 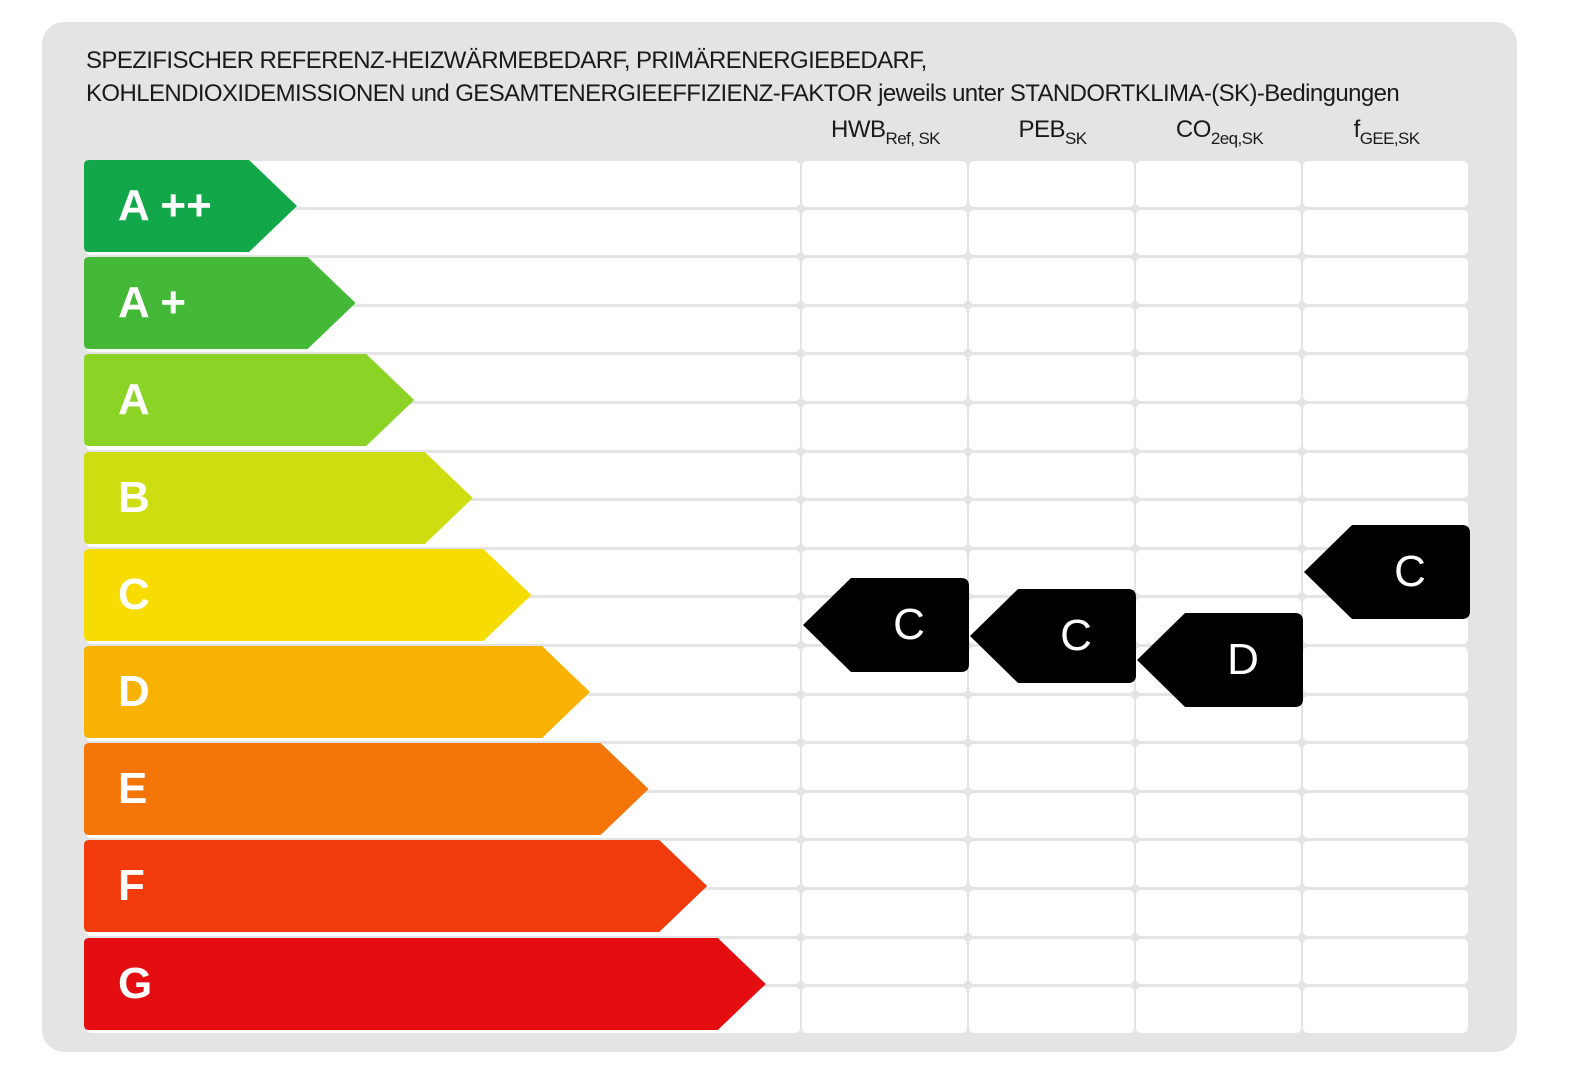 What do you see at coordinates (1193, 129) in the screenshot?
I see `column-header-co2-main: CO` at bounding box center [1193, 129].